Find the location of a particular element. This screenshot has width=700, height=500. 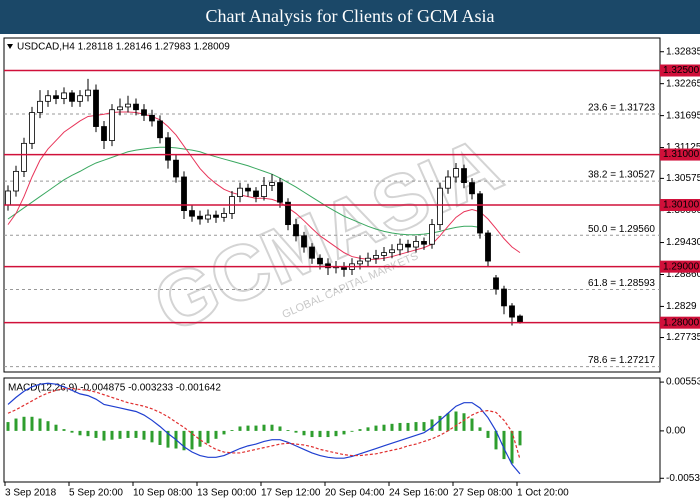

x-tick-label: 1 Oct 20:00 is located at coordinates (543, 493).